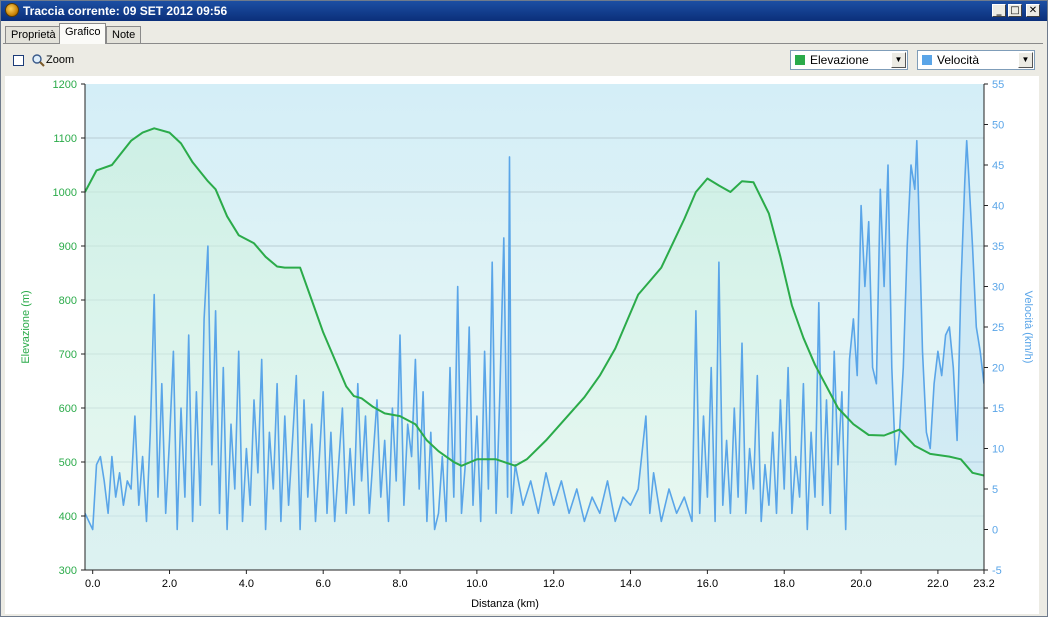 This screenshot has height=617, width=1048. Describe the element at coordinates (124, 34) in the screenshot. I see `tab-note: Note` at that location.